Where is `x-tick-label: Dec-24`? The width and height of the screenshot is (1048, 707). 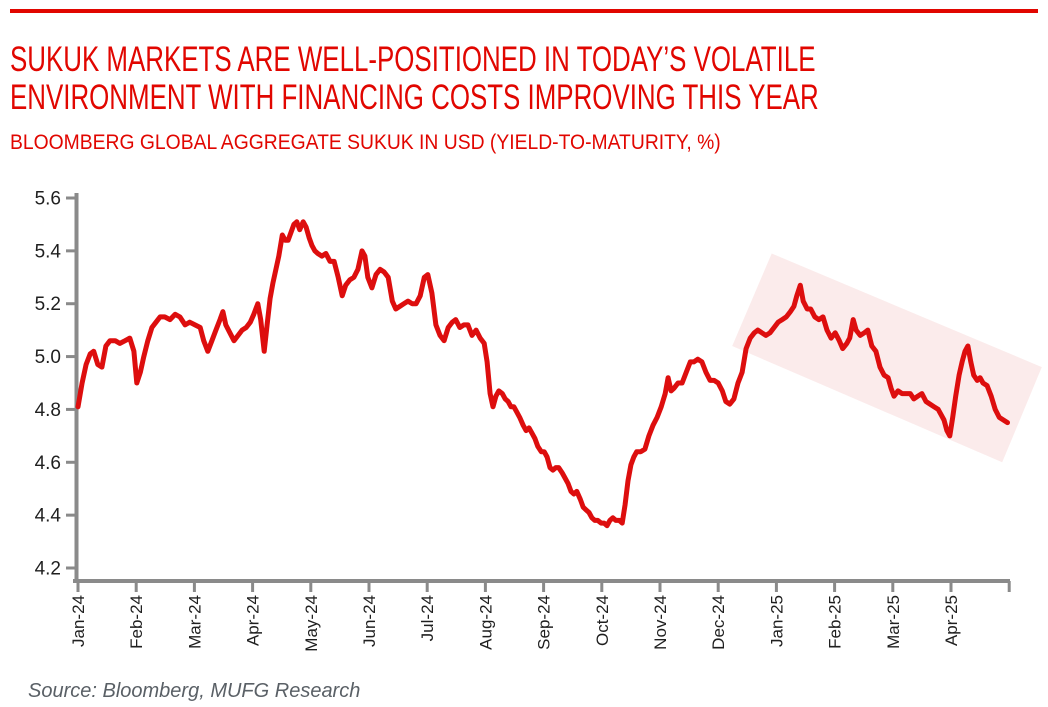 x-tick-label: Dec-24 is located at coordinates (718, 622).